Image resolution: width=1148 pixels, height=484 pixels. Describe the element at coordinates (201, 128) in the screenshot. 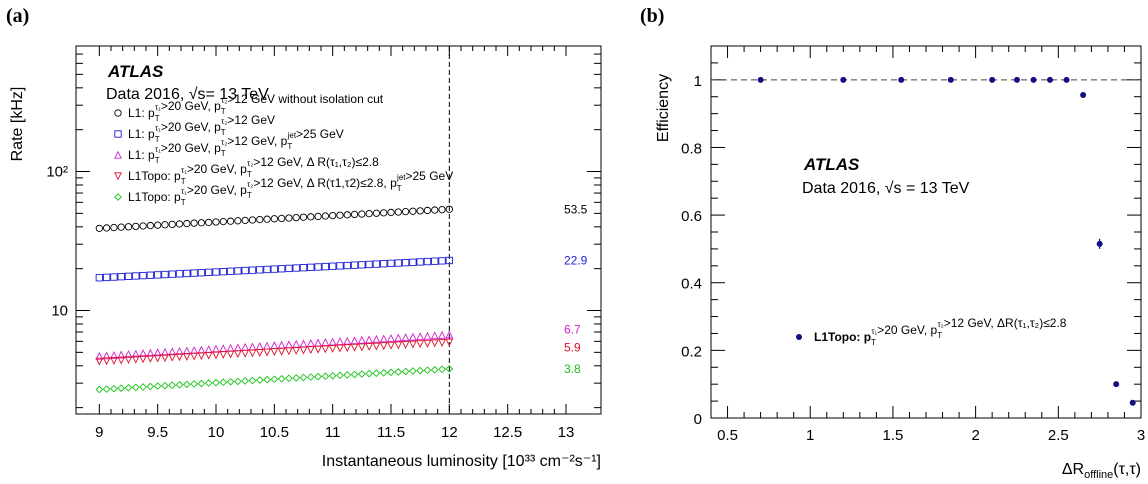

I see `legend-entry-a: L1: pTτ₁>20 GeV, pTτ₂>12 GeV` at that location.